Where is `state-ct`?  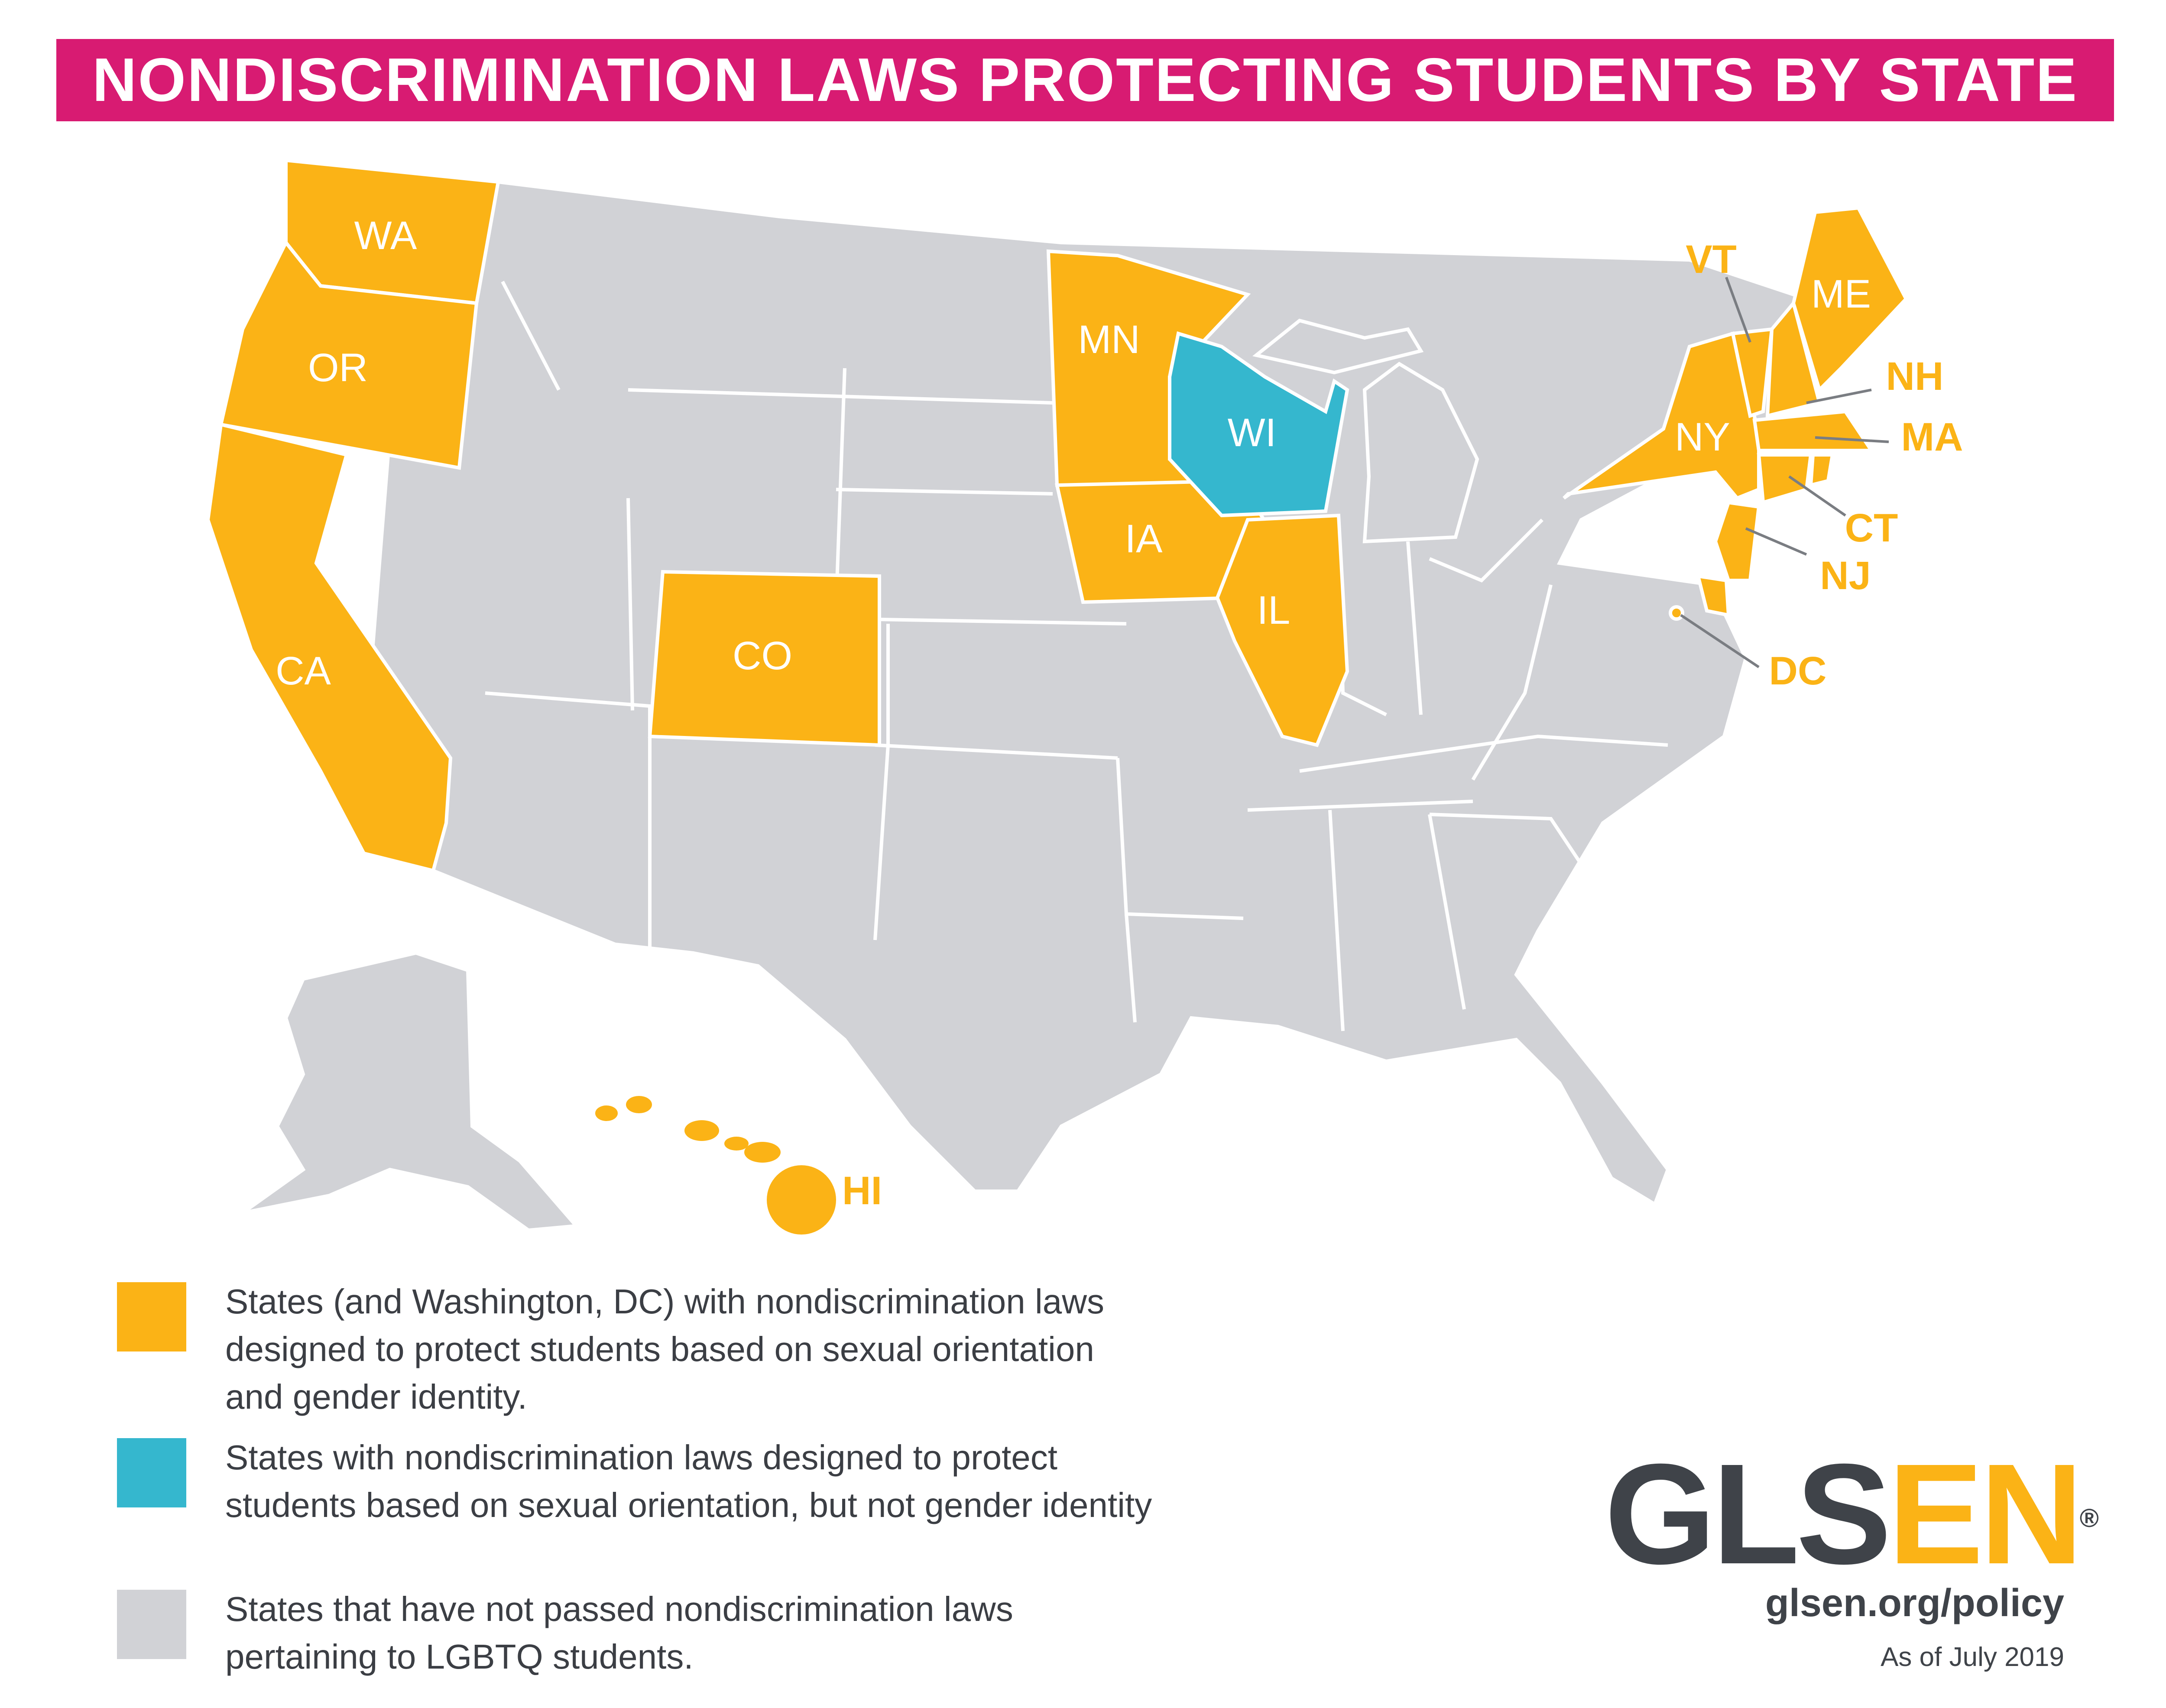 state-ct is located at coordinates (1785, 479).